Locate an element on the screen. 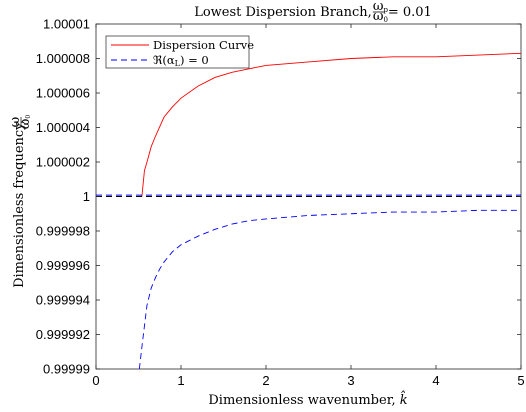 The width and height of the screenshot is (526, 412). chart-title-fraction: ωp ω0 = 0.01 is located at coordinates (402, 12).